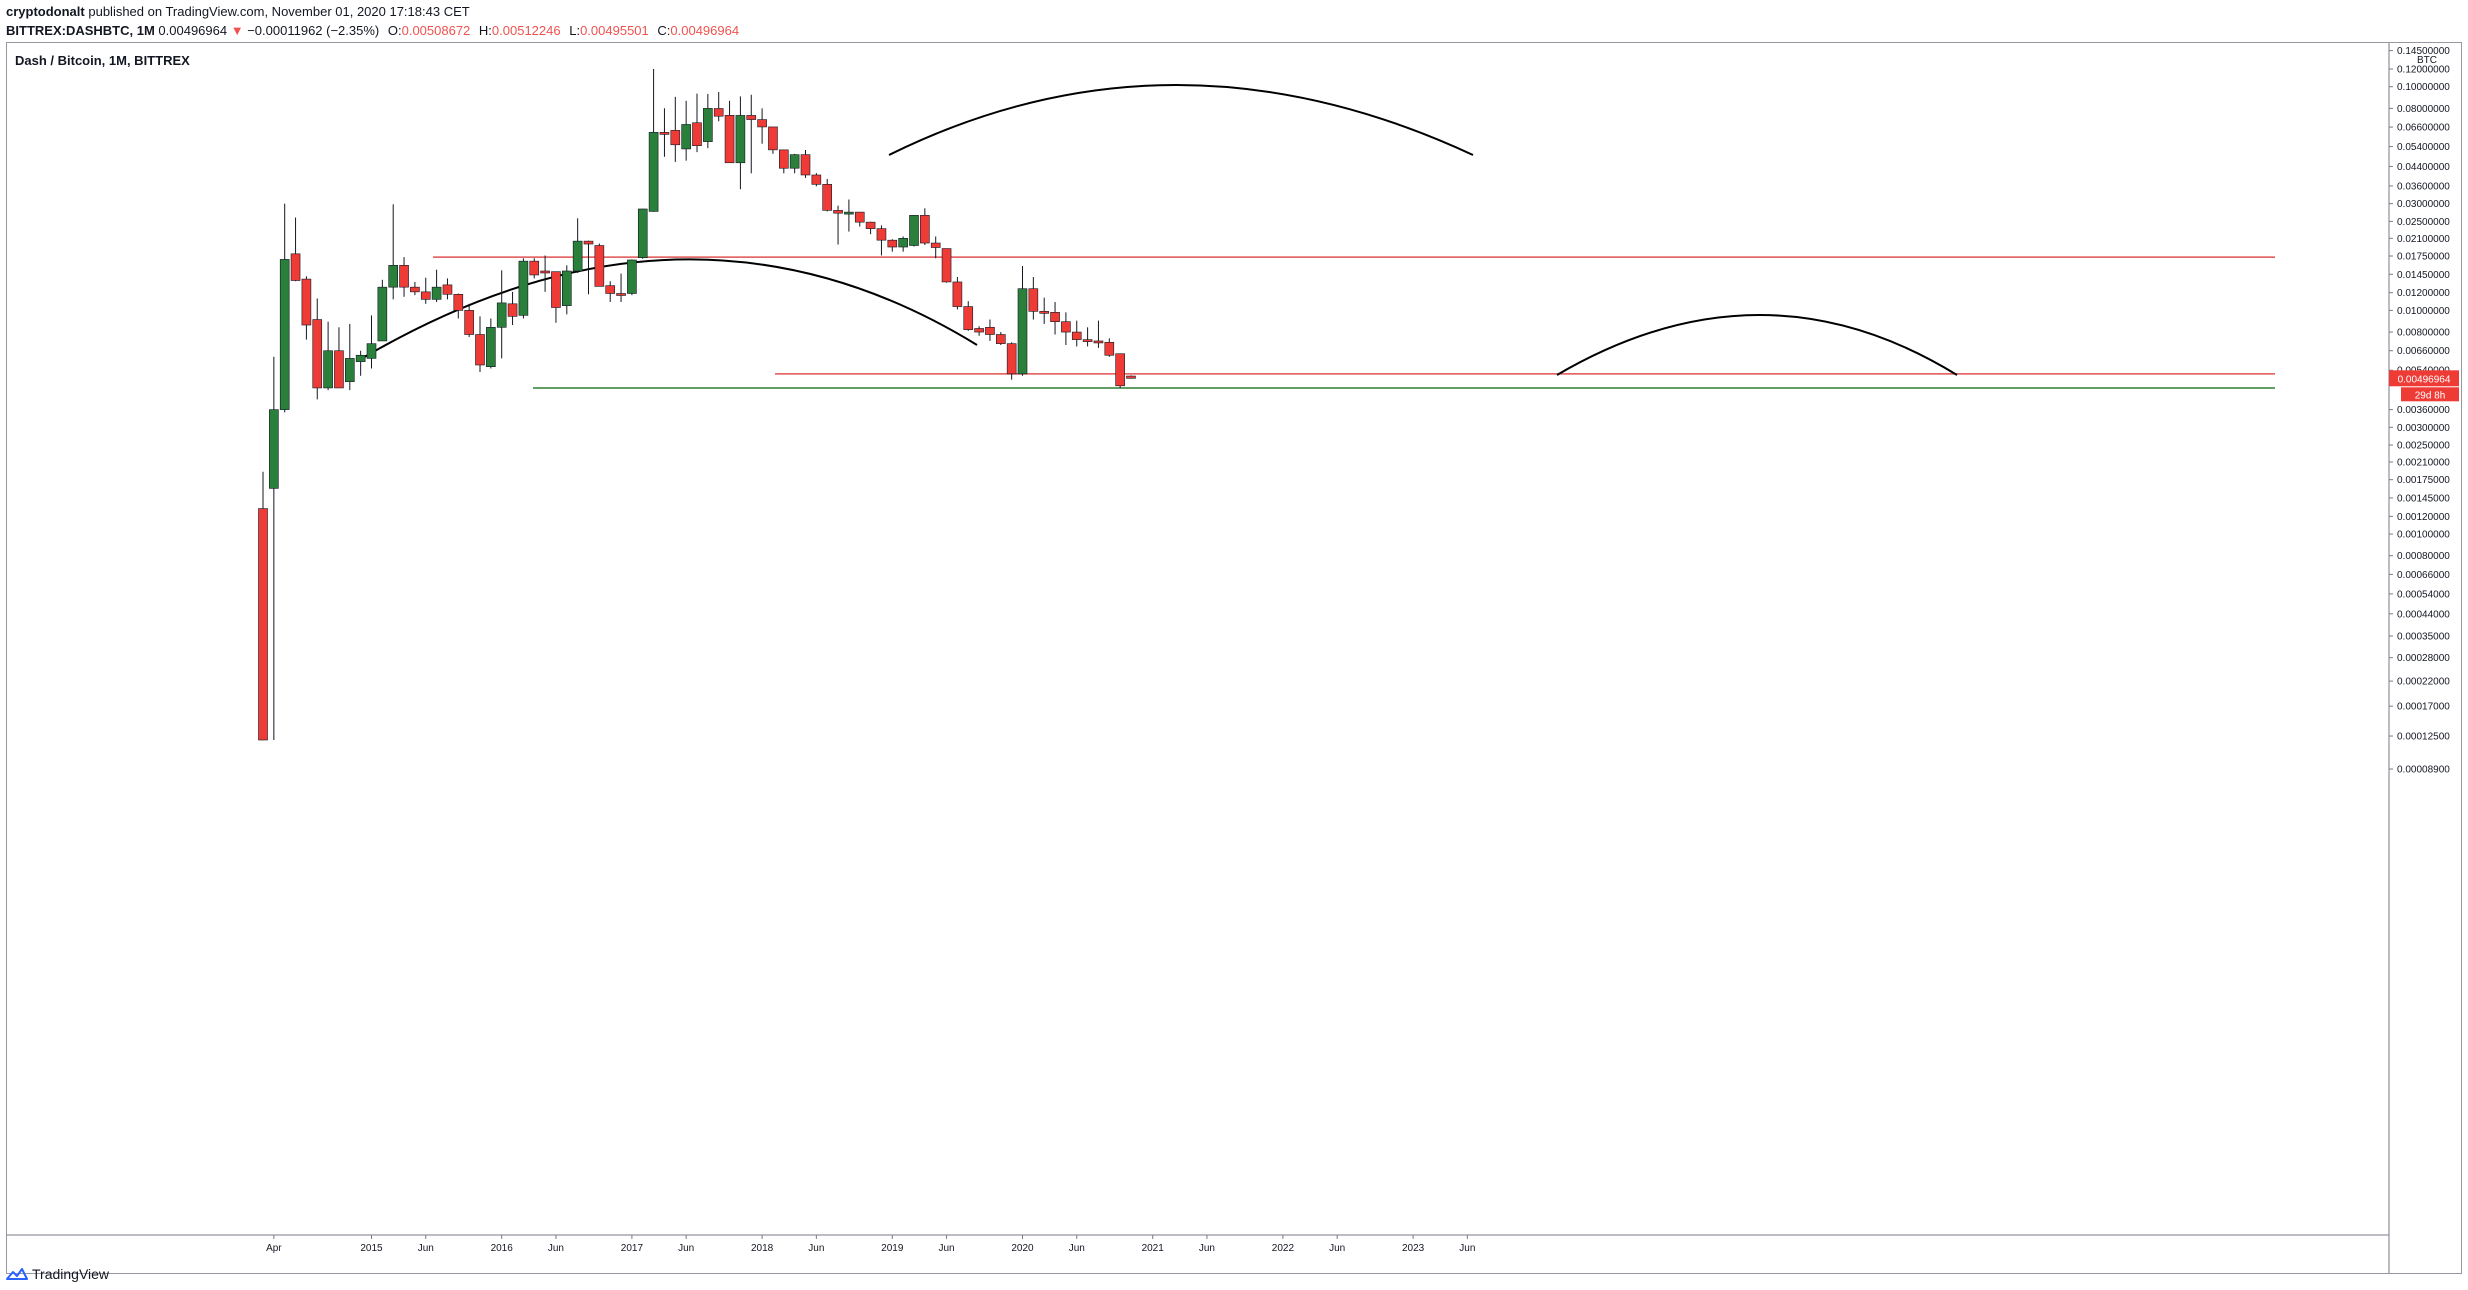 This screenshot has height=1290, width=2468. What do you see at coordinates (2423, 614) in the screenshot?
I see `price-tick-label: 0.00044000` at bounding box center [2423, 614].